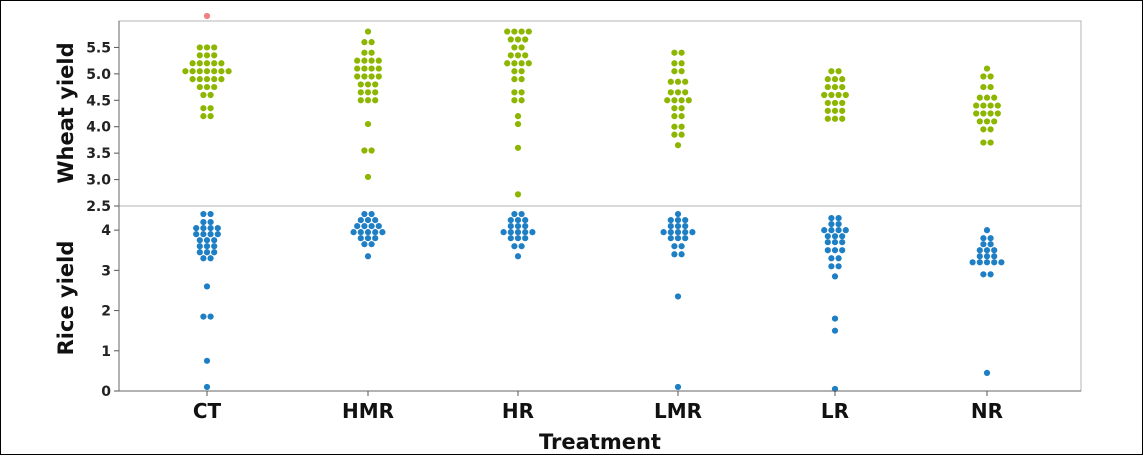 This screenshot has height=457, width=1145. What do you see at coordinates (106, 312) in the screenshot?
I see `y-tick-label: 2` at bounding box center [106, 312].